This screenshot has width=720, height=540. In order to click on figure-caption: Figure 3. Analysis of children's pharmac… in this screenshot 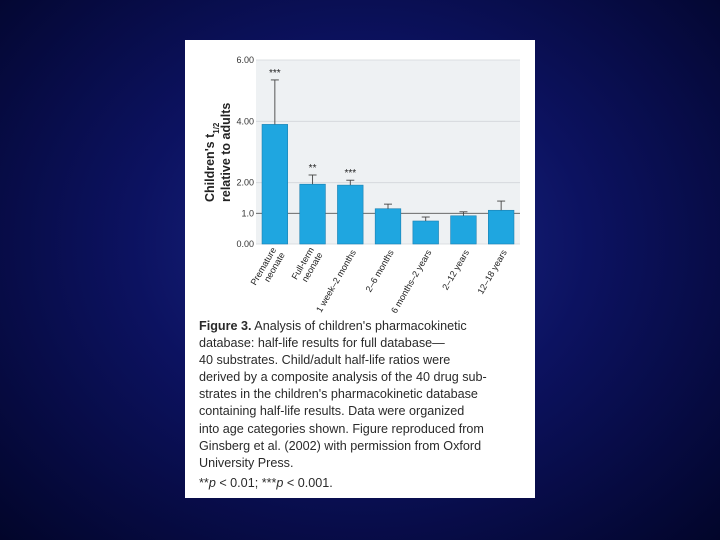, I will do `click(364, 395)`.